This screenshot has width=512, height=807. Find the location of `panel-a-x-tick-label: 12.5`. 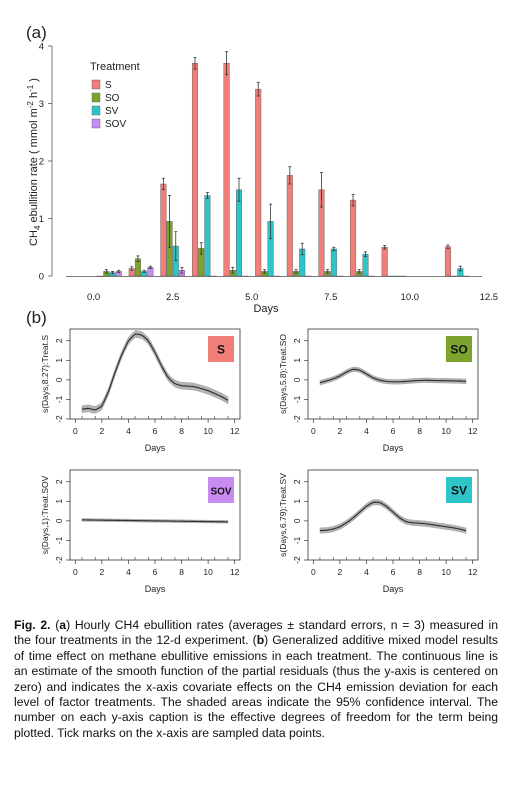

panel-a-x-tick-label: 12.5 is located at coordinates (489, 297).